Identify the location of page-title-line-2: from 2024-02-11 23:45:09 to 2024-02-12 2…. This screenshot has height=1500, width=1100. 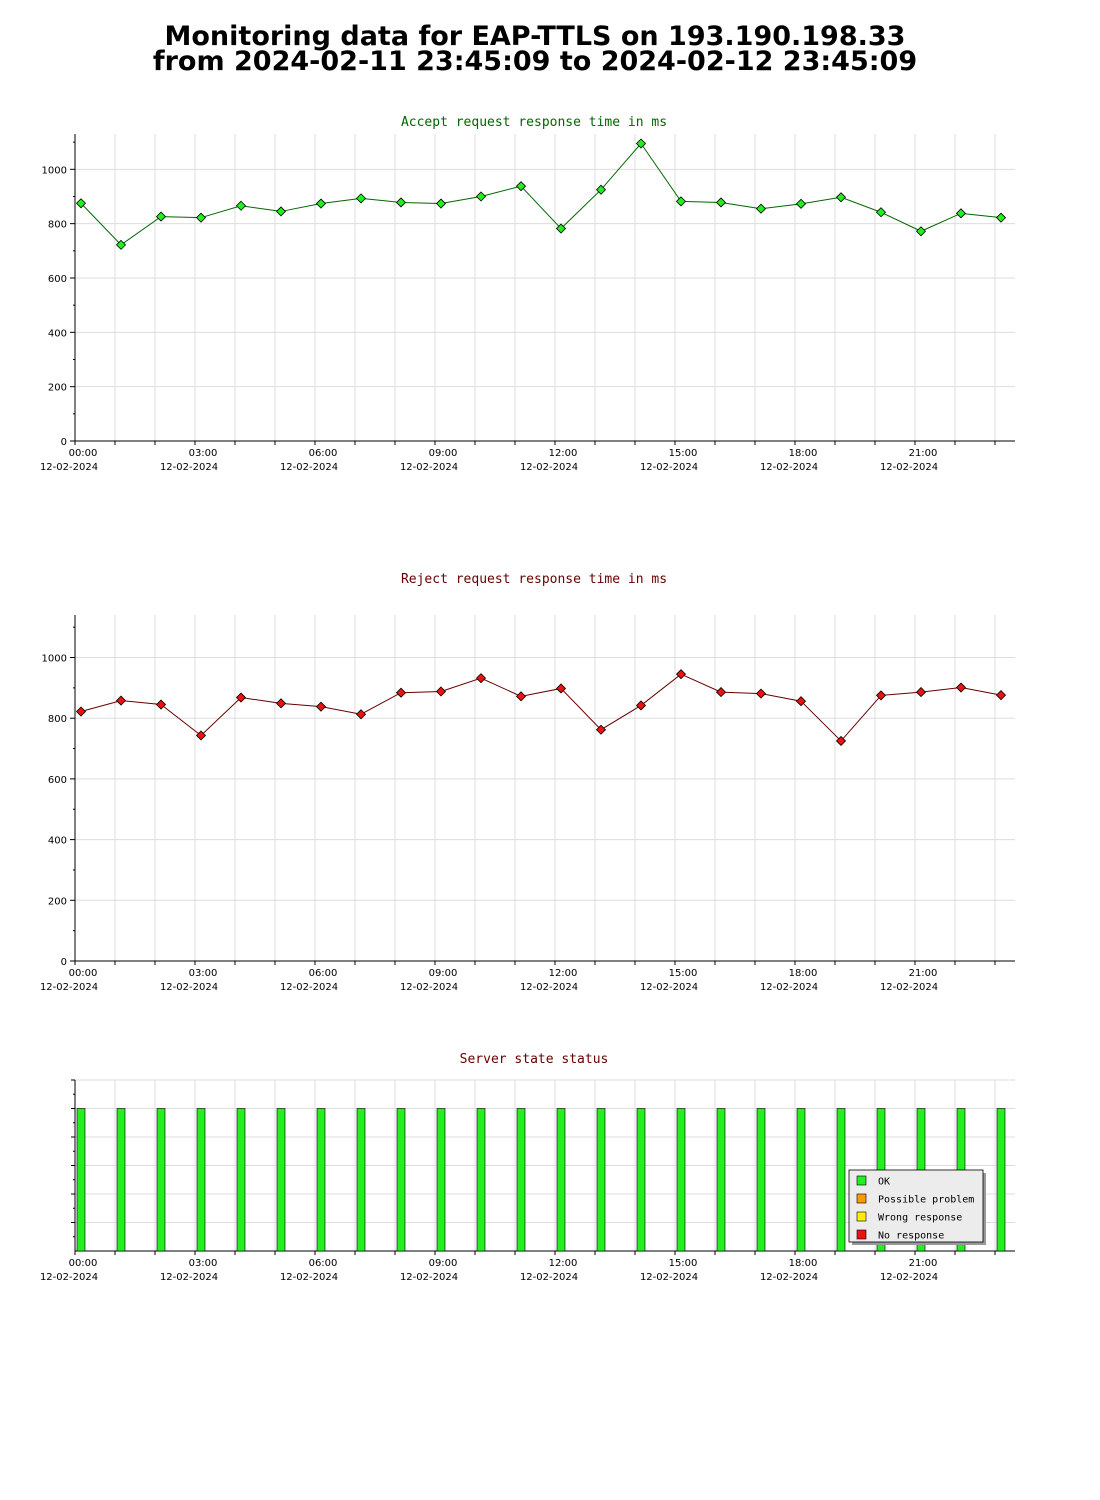
(535, 61).